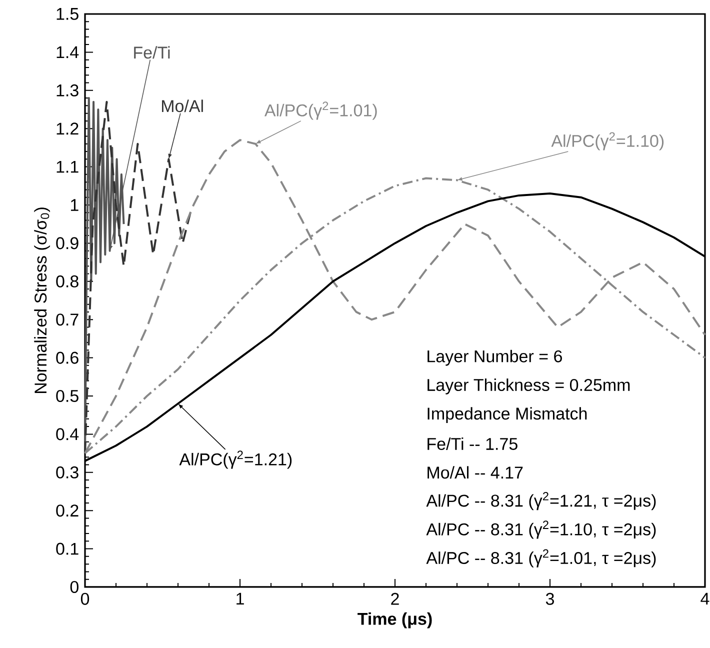 This screenshot has height=648, width=710. What do you see at coordinates (42, 300) in the screenshot?
I see `y-axis-title: Normalized Stress (σ/σ$_{0}$)` at bounding box center [42, 300].